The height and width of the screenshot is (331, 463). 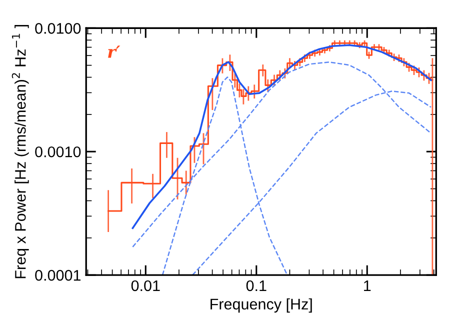 What do you see at coordinates (114, 52) in the screenshot?
I see `annotation: r′` at bounding box center [114, 52].